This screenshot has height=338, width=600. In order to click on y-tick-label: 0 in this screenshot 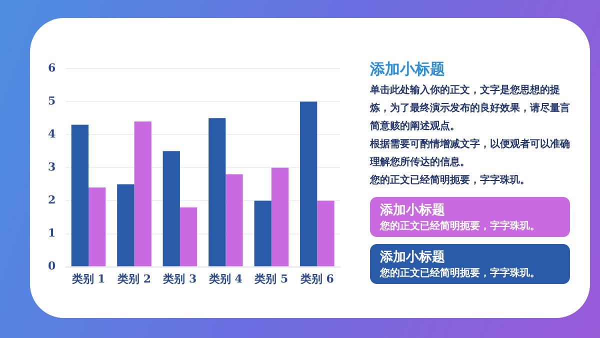, I will do `click(52, 266)`.